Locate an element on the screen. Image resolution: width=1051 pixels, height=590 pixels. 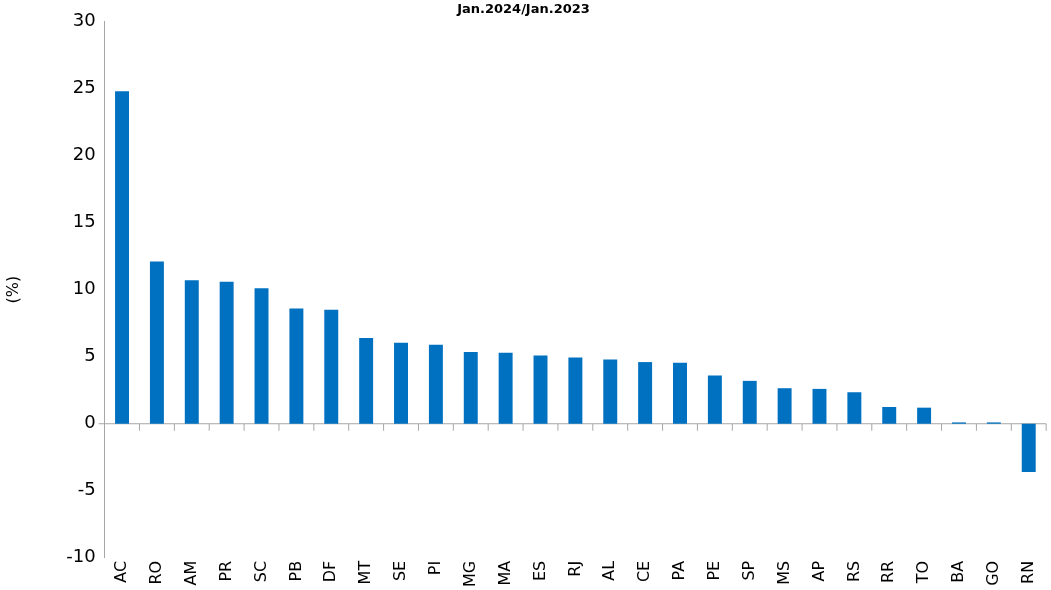
x-tick-label: MG is located at coordinates (469, 573).